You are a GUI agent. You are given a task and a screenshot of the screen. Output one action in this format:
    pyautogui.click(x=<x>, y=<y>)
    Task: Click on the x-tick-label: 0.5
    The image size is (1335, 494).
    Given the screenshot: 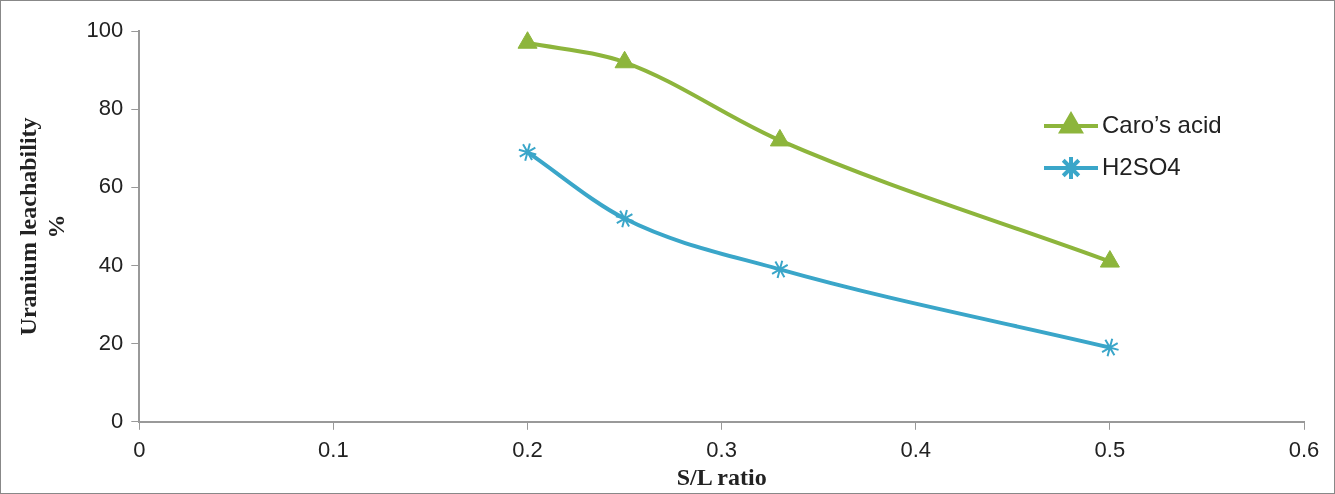 What is the action you would take?
    pyautogui.click(x=1110, y=450)
    